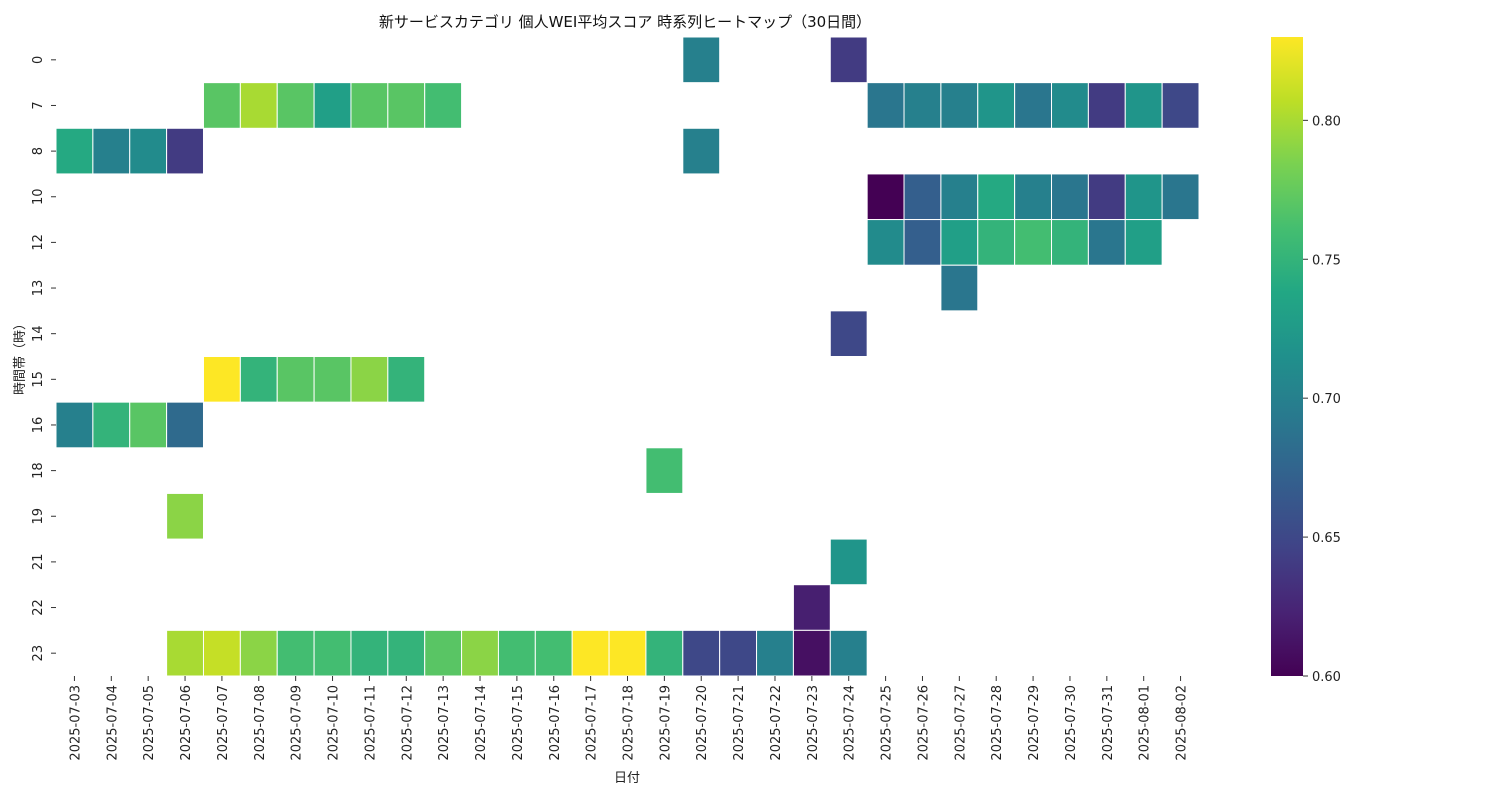  I want to click on x-tick-label: 2025-07-04, so click(112, 723).